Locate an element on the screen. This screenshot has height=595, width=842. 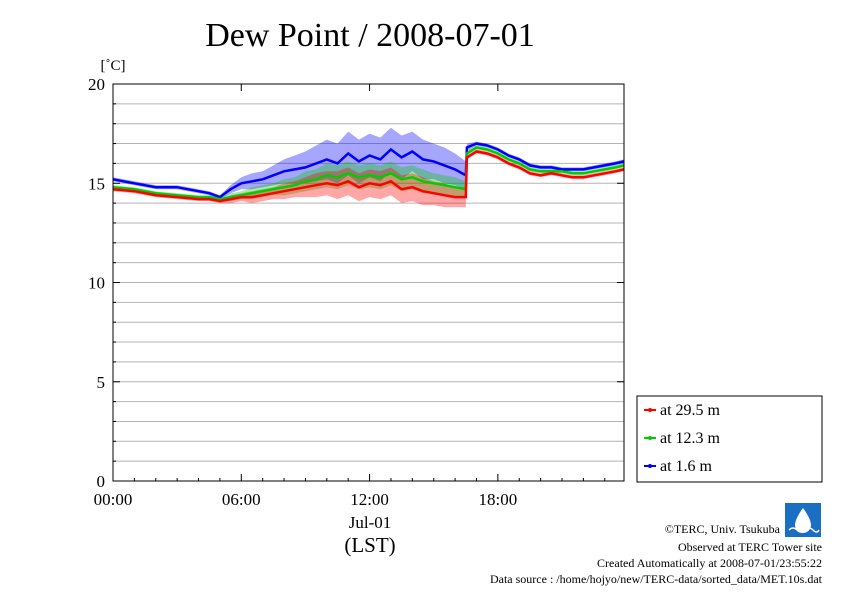
y-tick-label: 0 is located at coordinates (101, 481).